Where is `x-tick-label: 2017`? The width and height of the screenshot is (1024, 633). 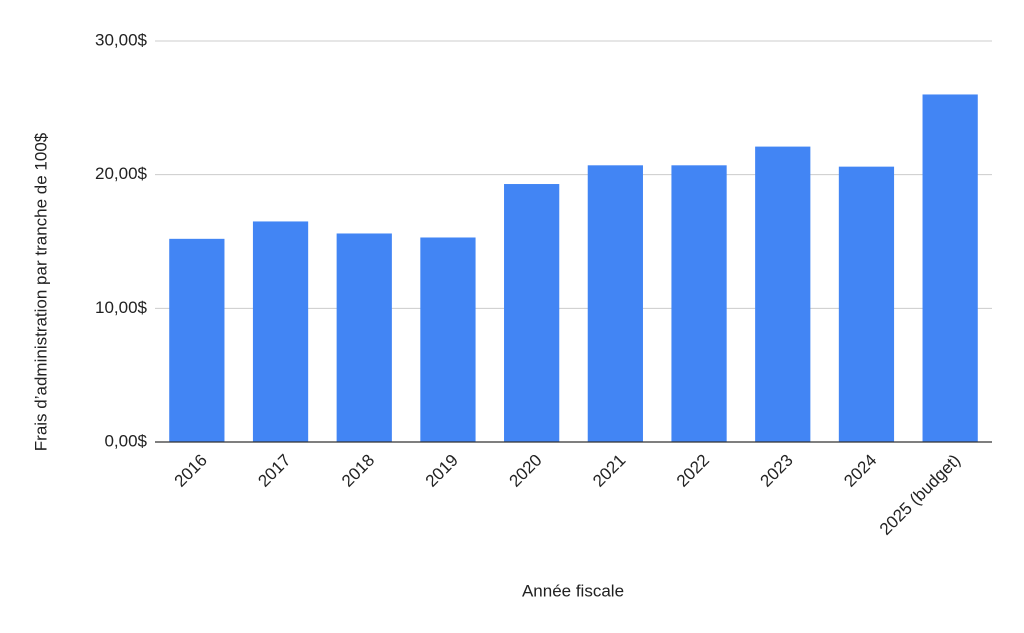
x-tick-label: 2017 is located at coordinates (274, 471).